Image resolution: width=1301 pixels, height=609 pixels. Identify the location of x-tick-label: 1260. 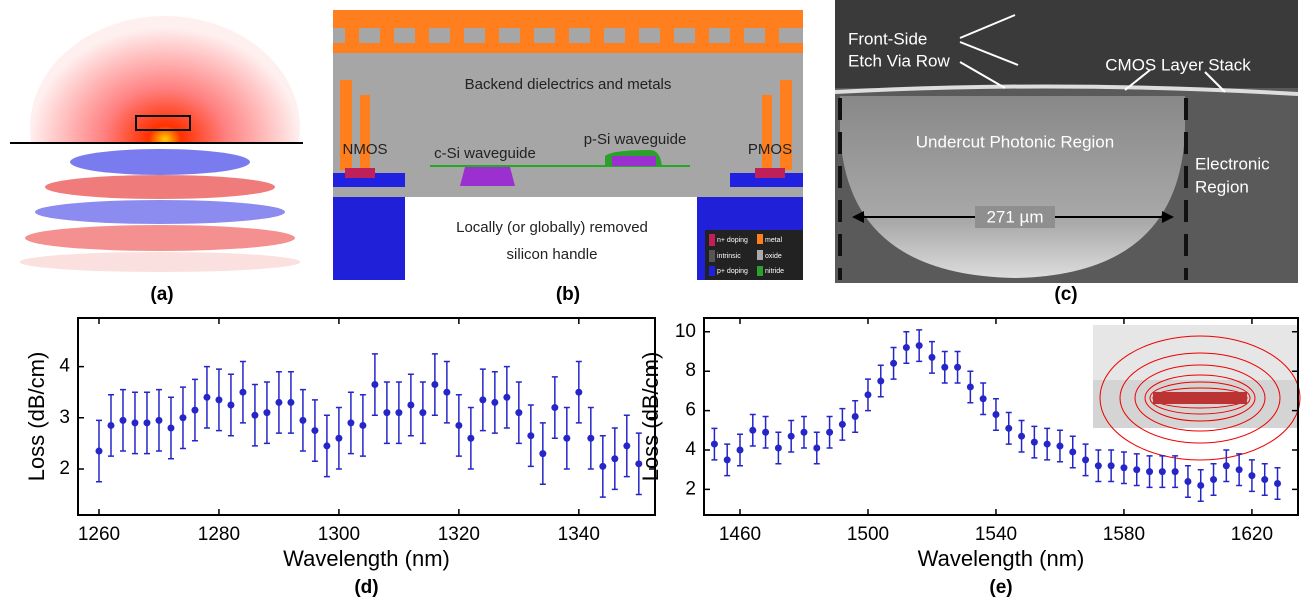
(99, 534).